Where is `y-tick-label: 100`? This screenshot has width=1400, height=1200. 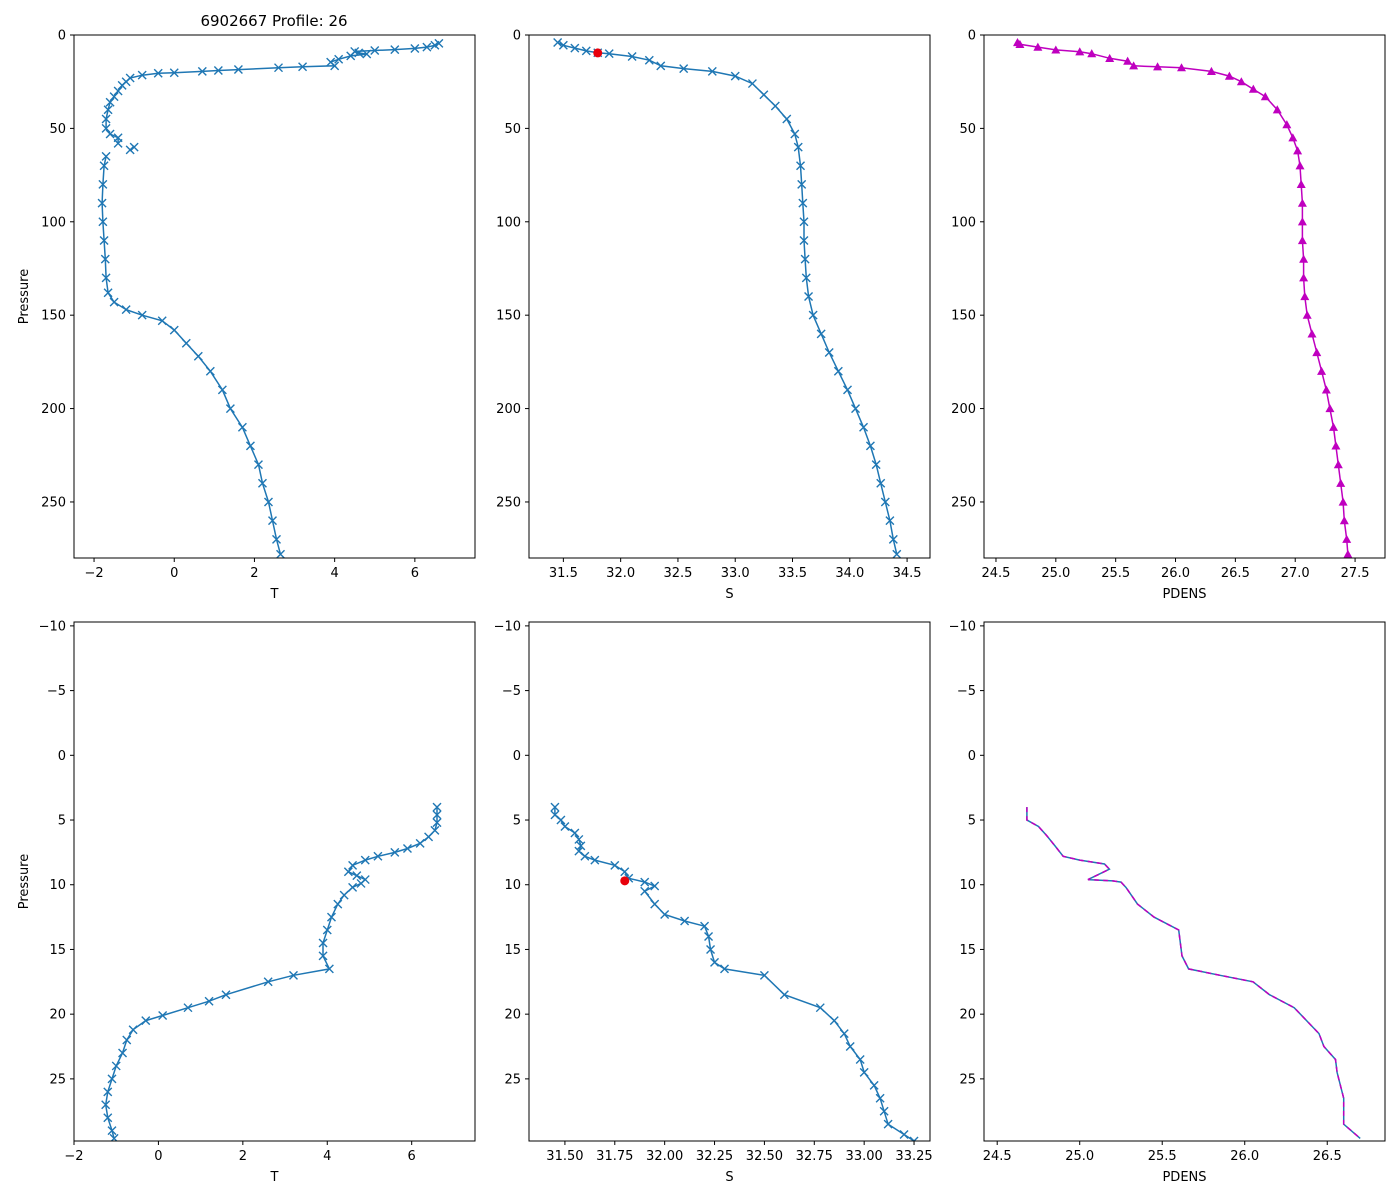
y-tick-label: 100 is located at coordinates (53, 222).